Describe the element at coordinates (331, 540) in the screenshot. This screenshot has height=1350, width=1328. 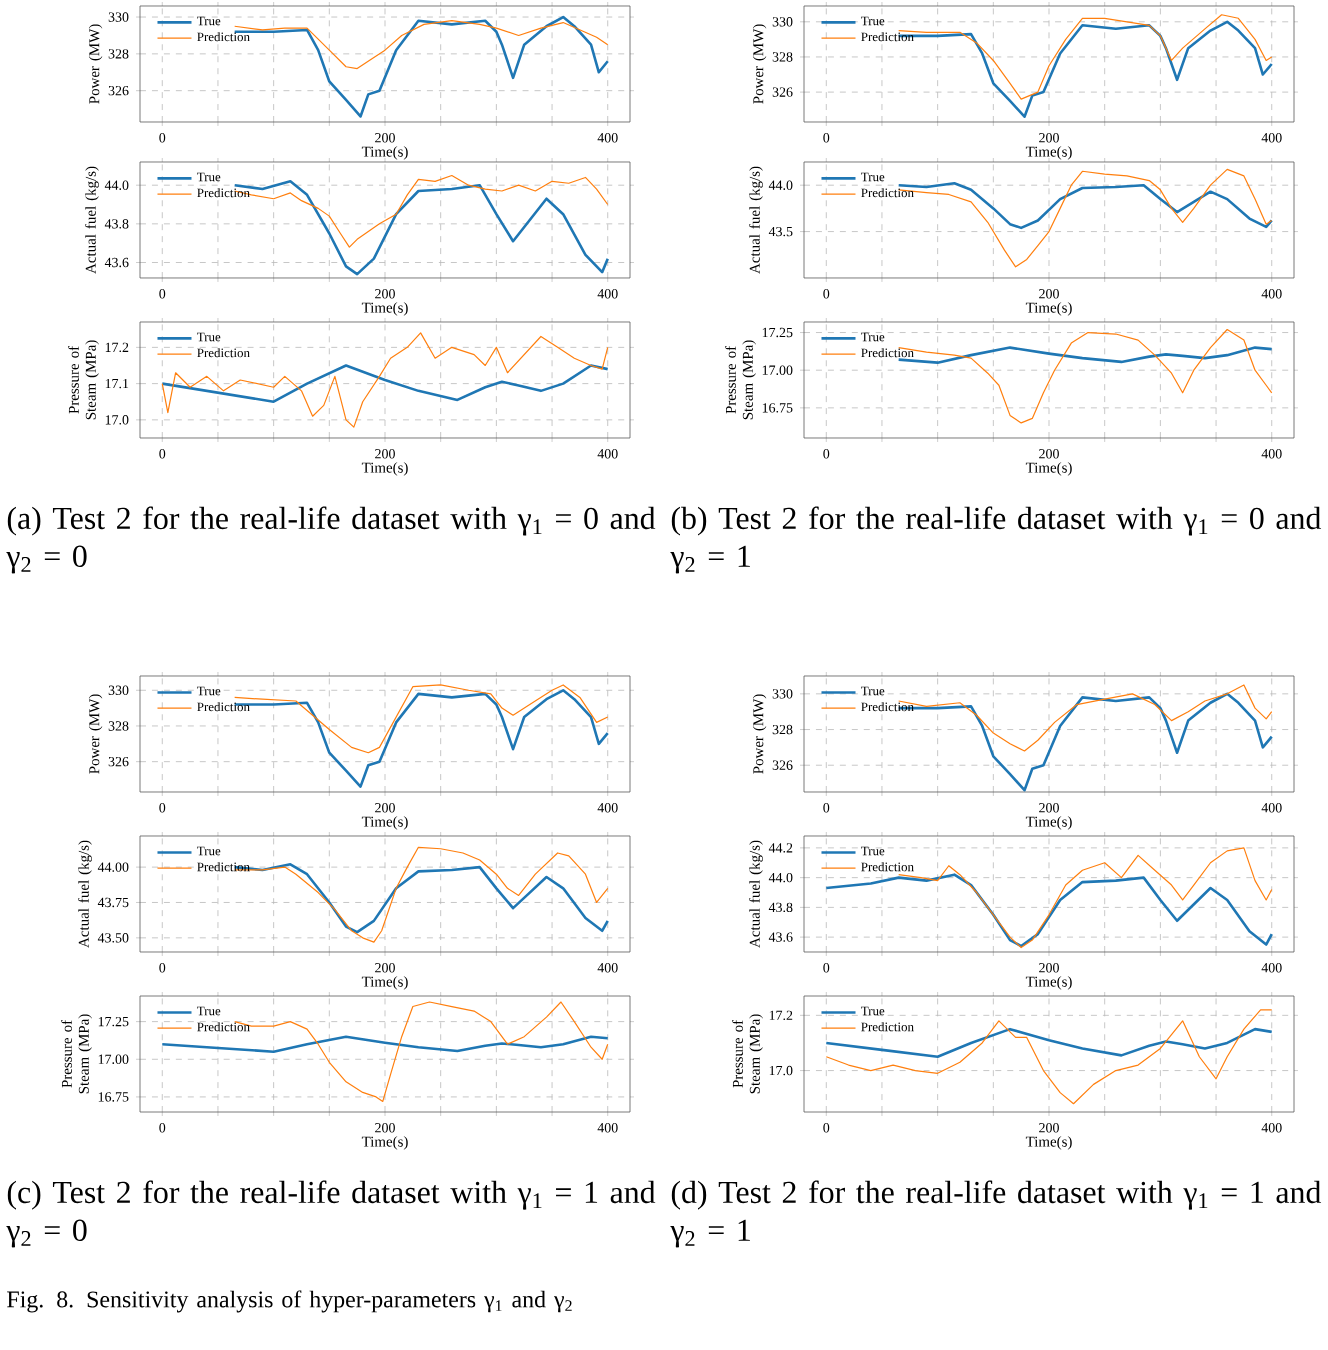
I see `text: (a) Test 2 for the real-life dataset with γ$_{1}$ = 0 and γ$_{2}$ = 0` at that location.